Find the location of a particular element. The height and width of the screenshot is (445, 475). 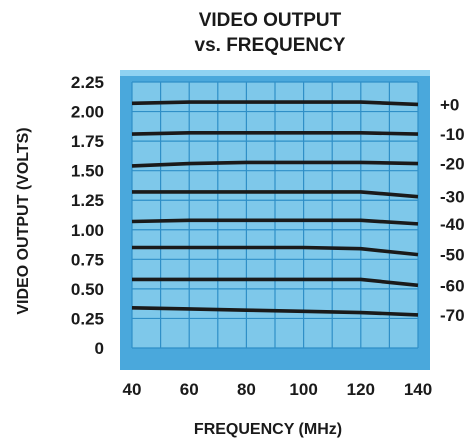

y-tick-label: 2.00 is located at coordinates (87, 112).